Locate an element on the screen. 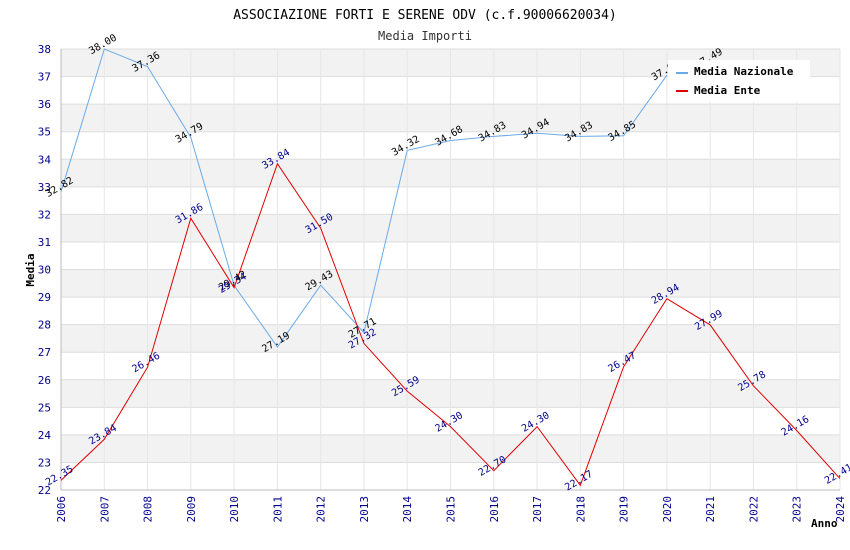 The image size is (850, 550). x-tick-label: 2015 is located at coordinates (451, 509).